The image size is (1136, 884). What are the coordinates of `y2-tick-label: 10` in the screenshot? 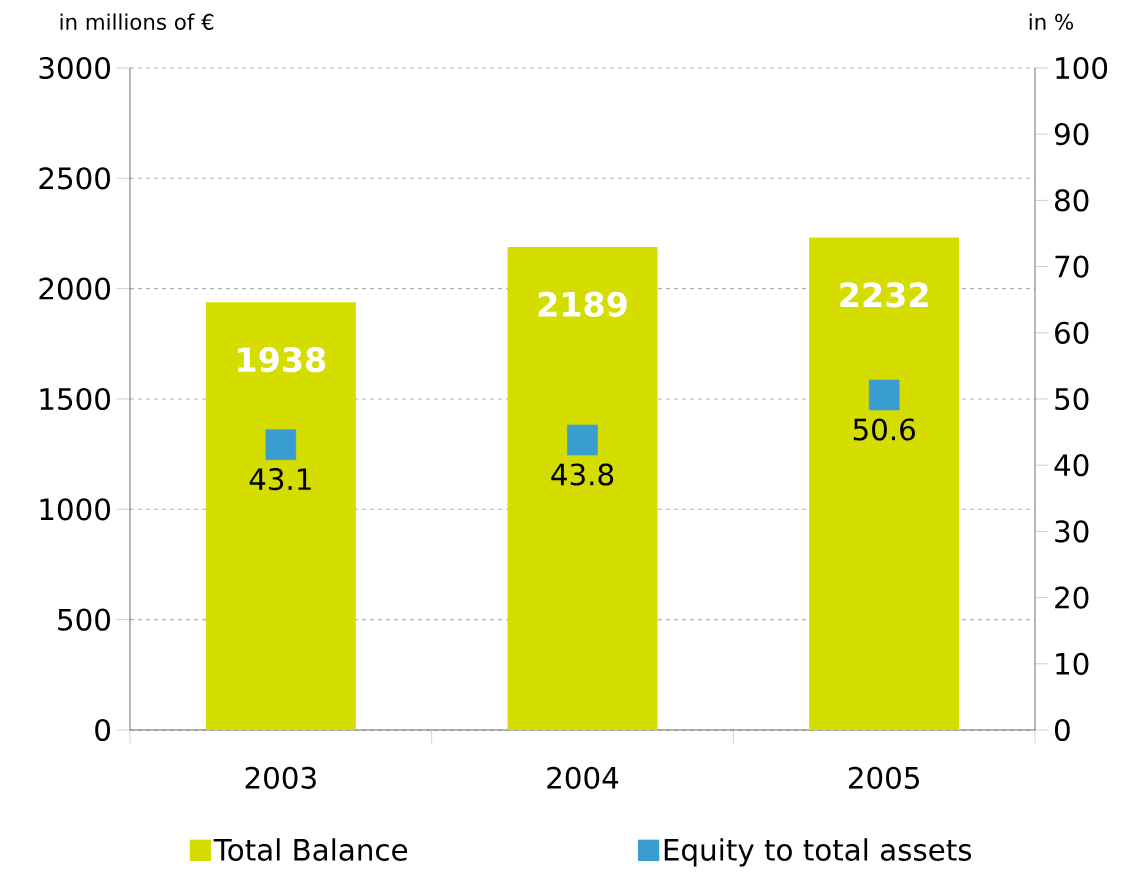 It's located at (1072, 663).